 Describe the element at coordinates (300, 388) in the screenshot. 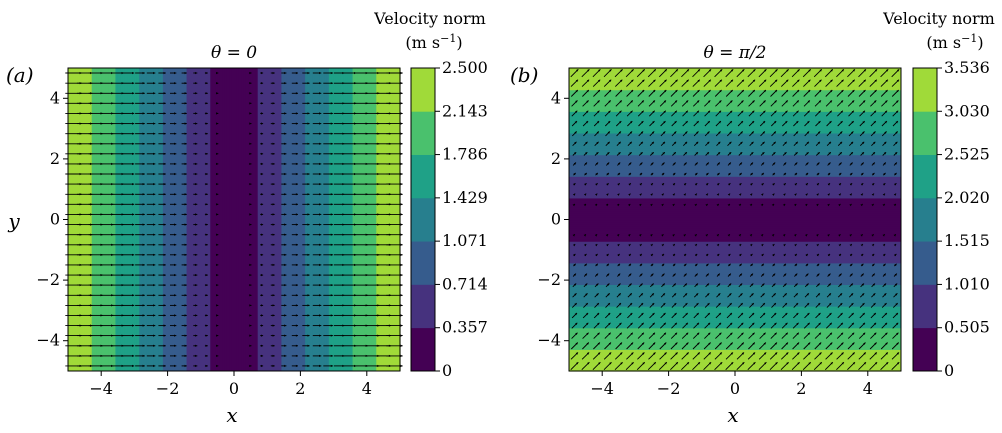

I see `a-x-tick-label: 2` at that location.